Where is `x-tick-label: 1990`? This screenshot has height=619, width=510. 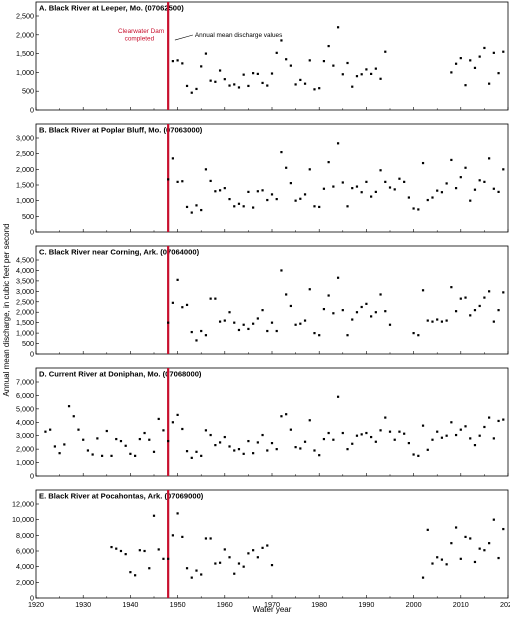
x-tick-label: 1990 is located at coordinates (366, 604).